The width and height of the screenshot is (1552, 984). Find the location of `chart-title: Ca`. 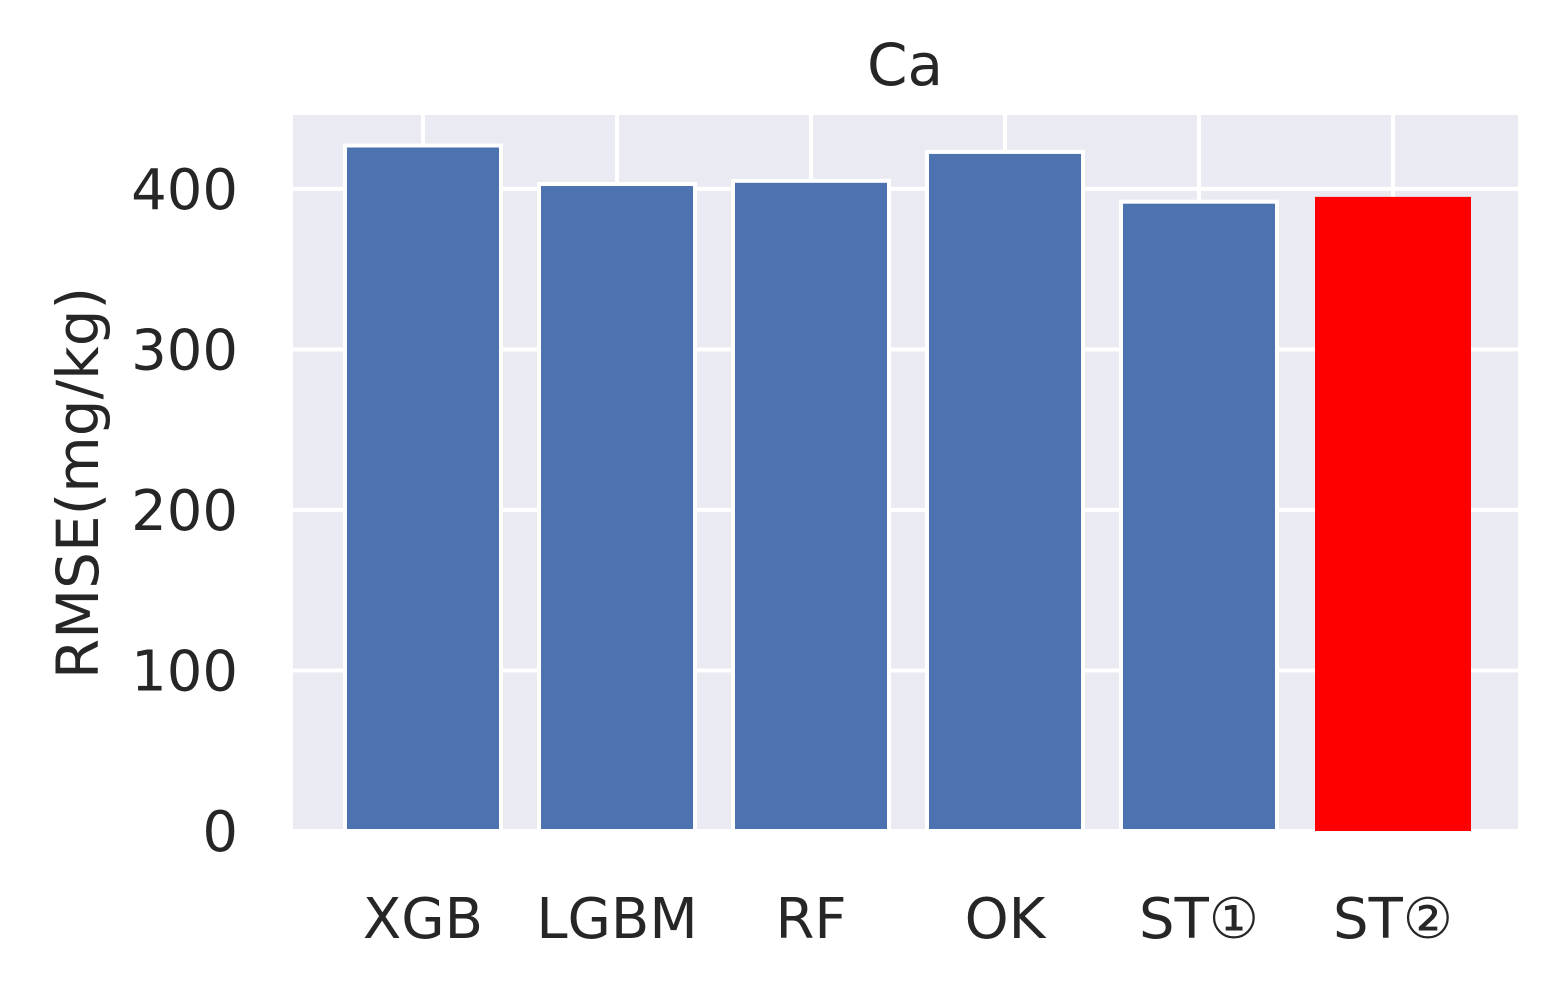

chart-title: Ca is located at coordinates (905, 65).